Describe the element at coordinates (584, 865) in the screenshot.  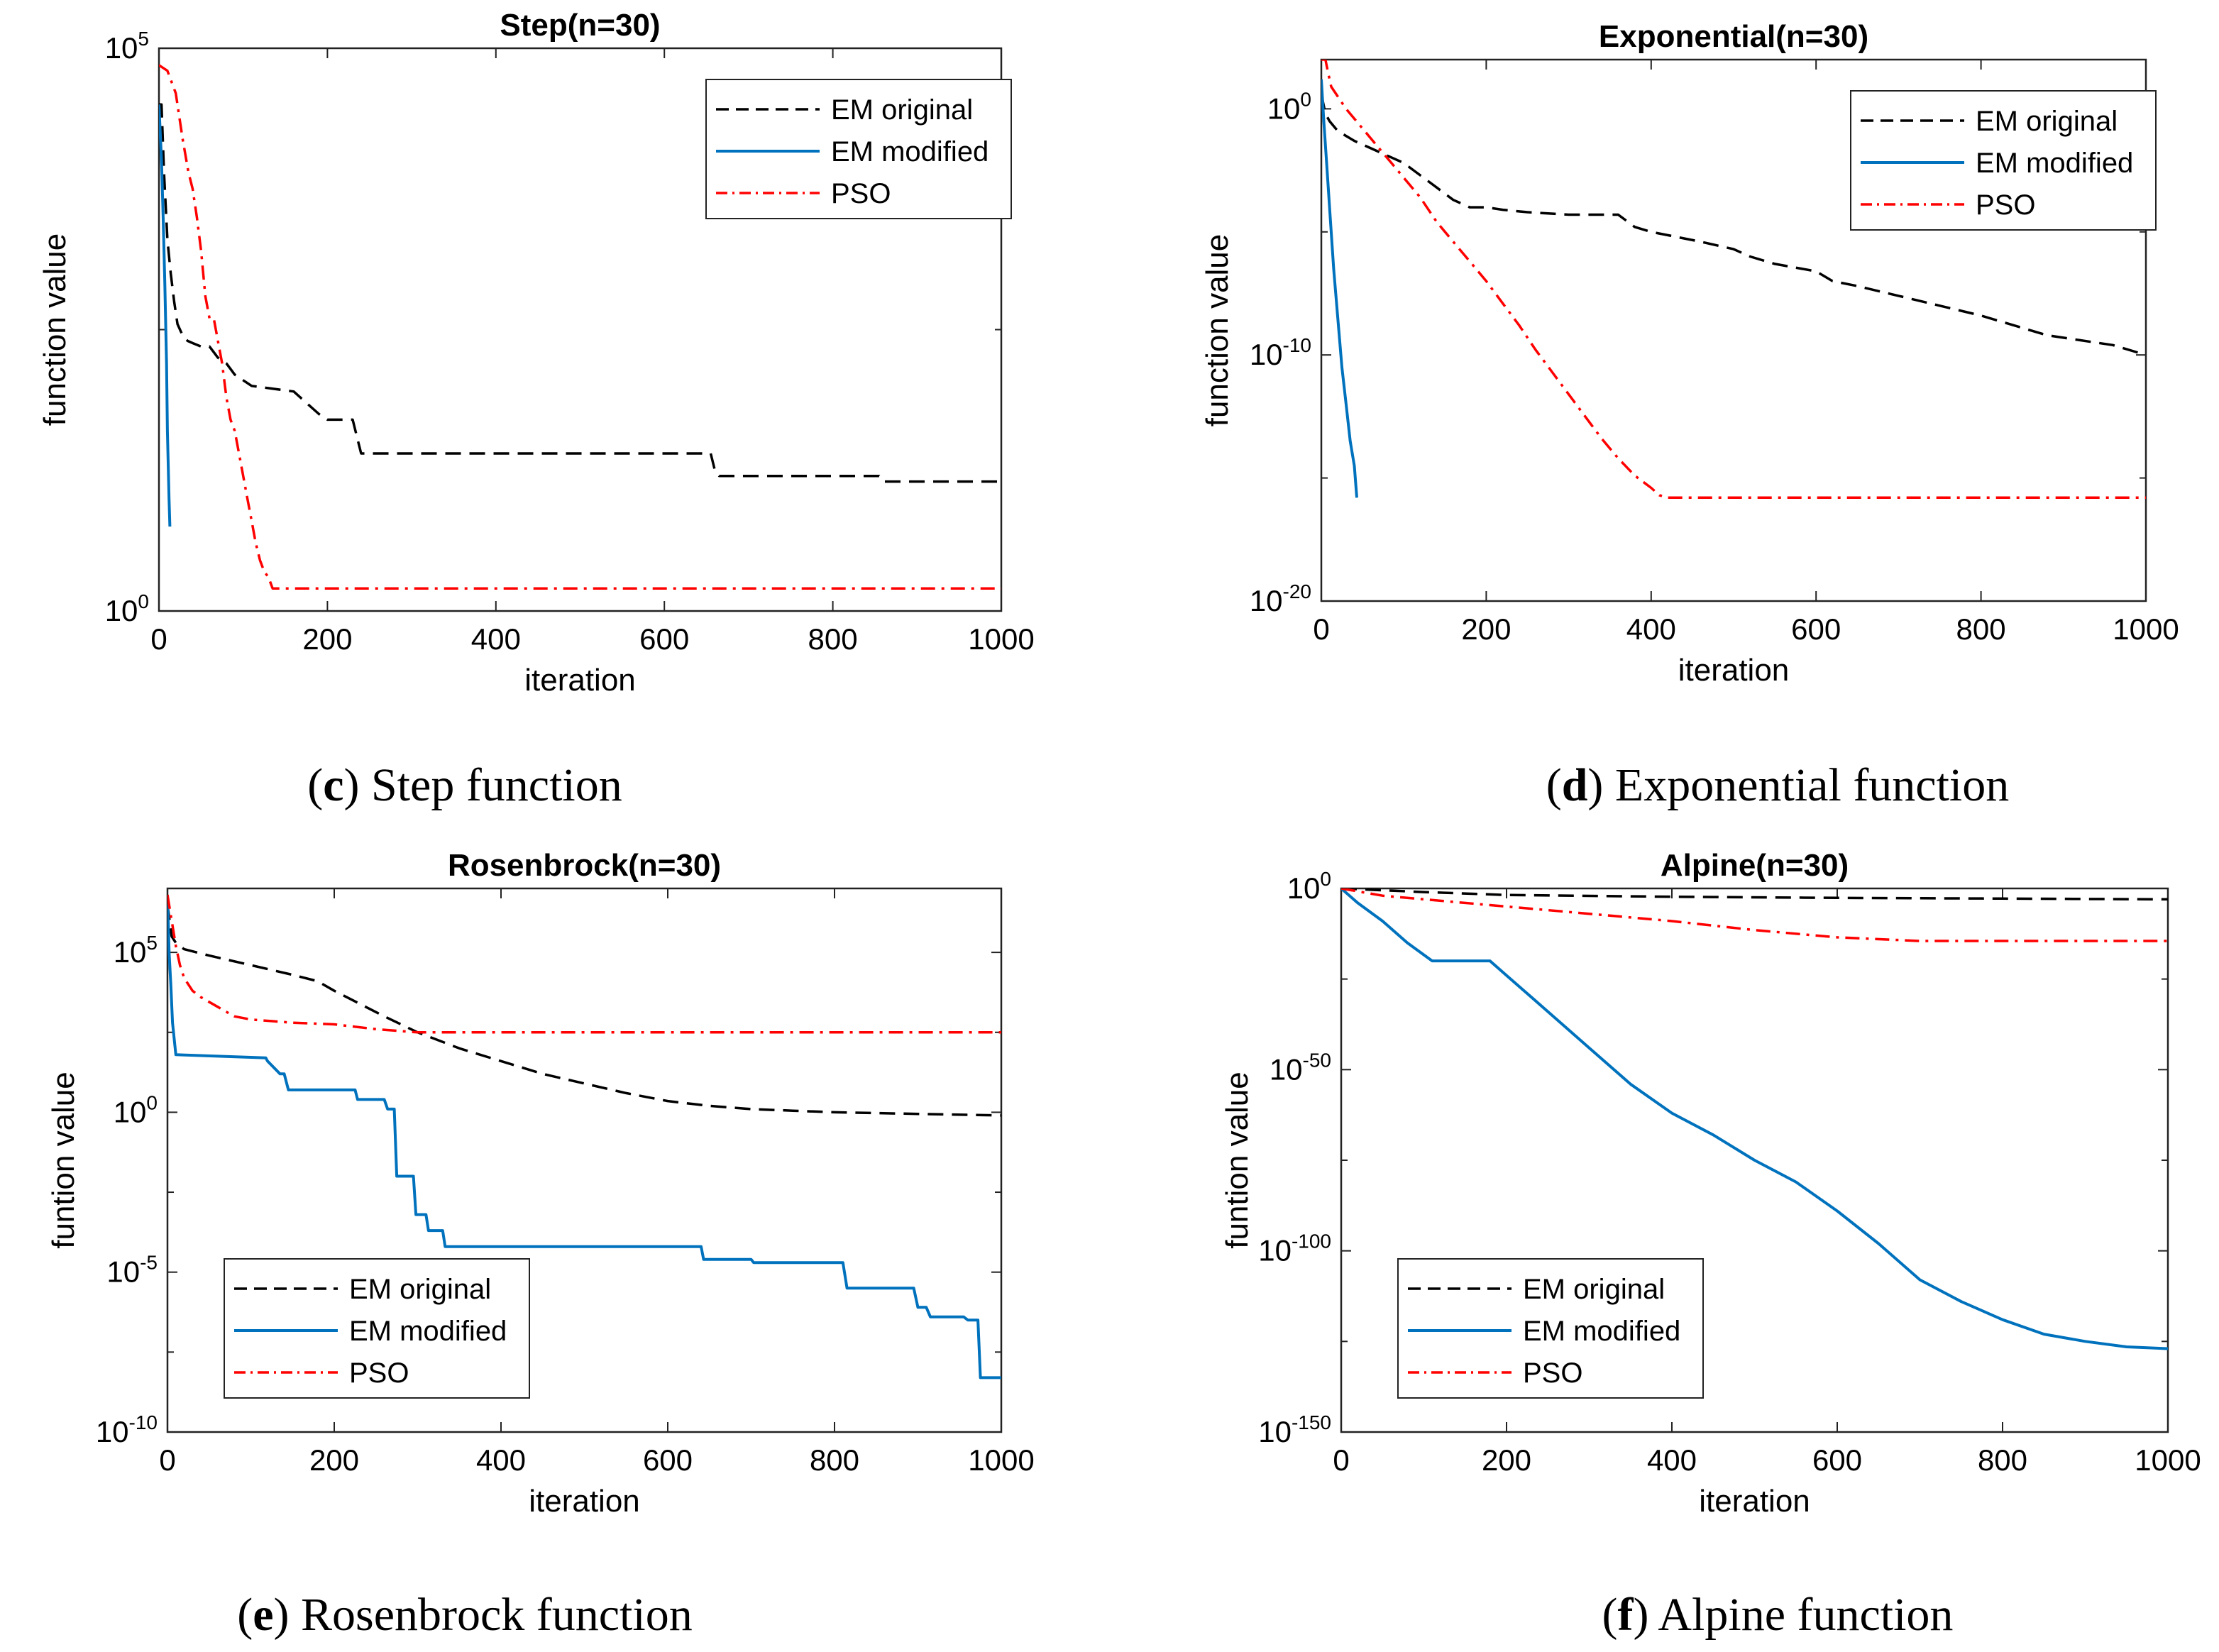
I see `chart-title: Rosenbrock(n=30)` at that location.